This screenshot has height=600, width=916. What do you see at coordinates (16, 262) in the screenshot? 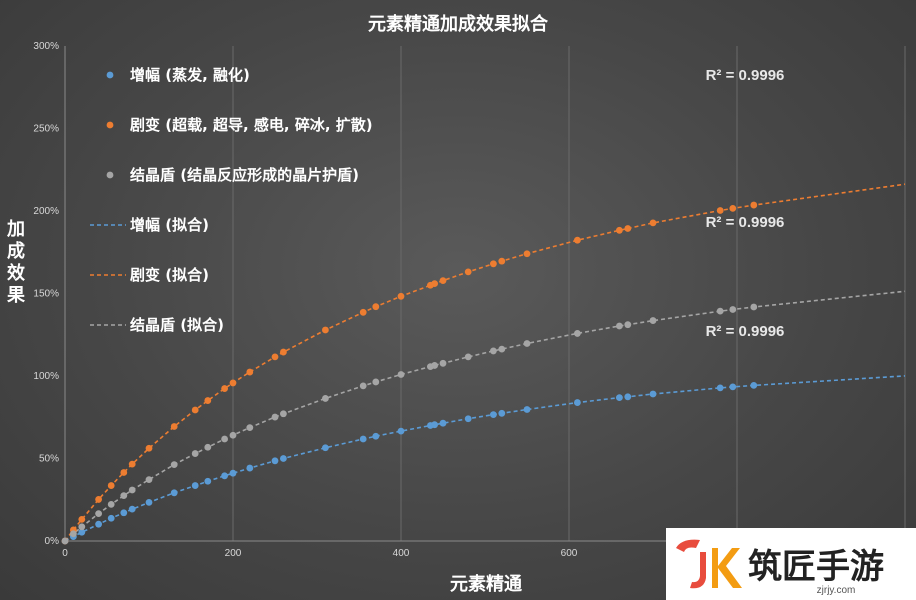
I see `y-axis-title: 加成效果` at bounding box center [16, 262].